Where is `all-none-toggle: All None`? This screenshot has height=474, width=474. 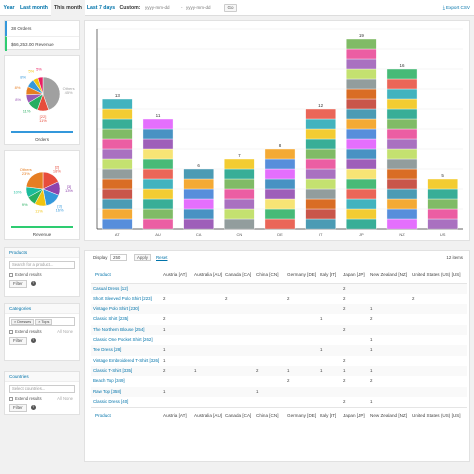 all-none-toggle: All None is located at coordinates (65, 398).